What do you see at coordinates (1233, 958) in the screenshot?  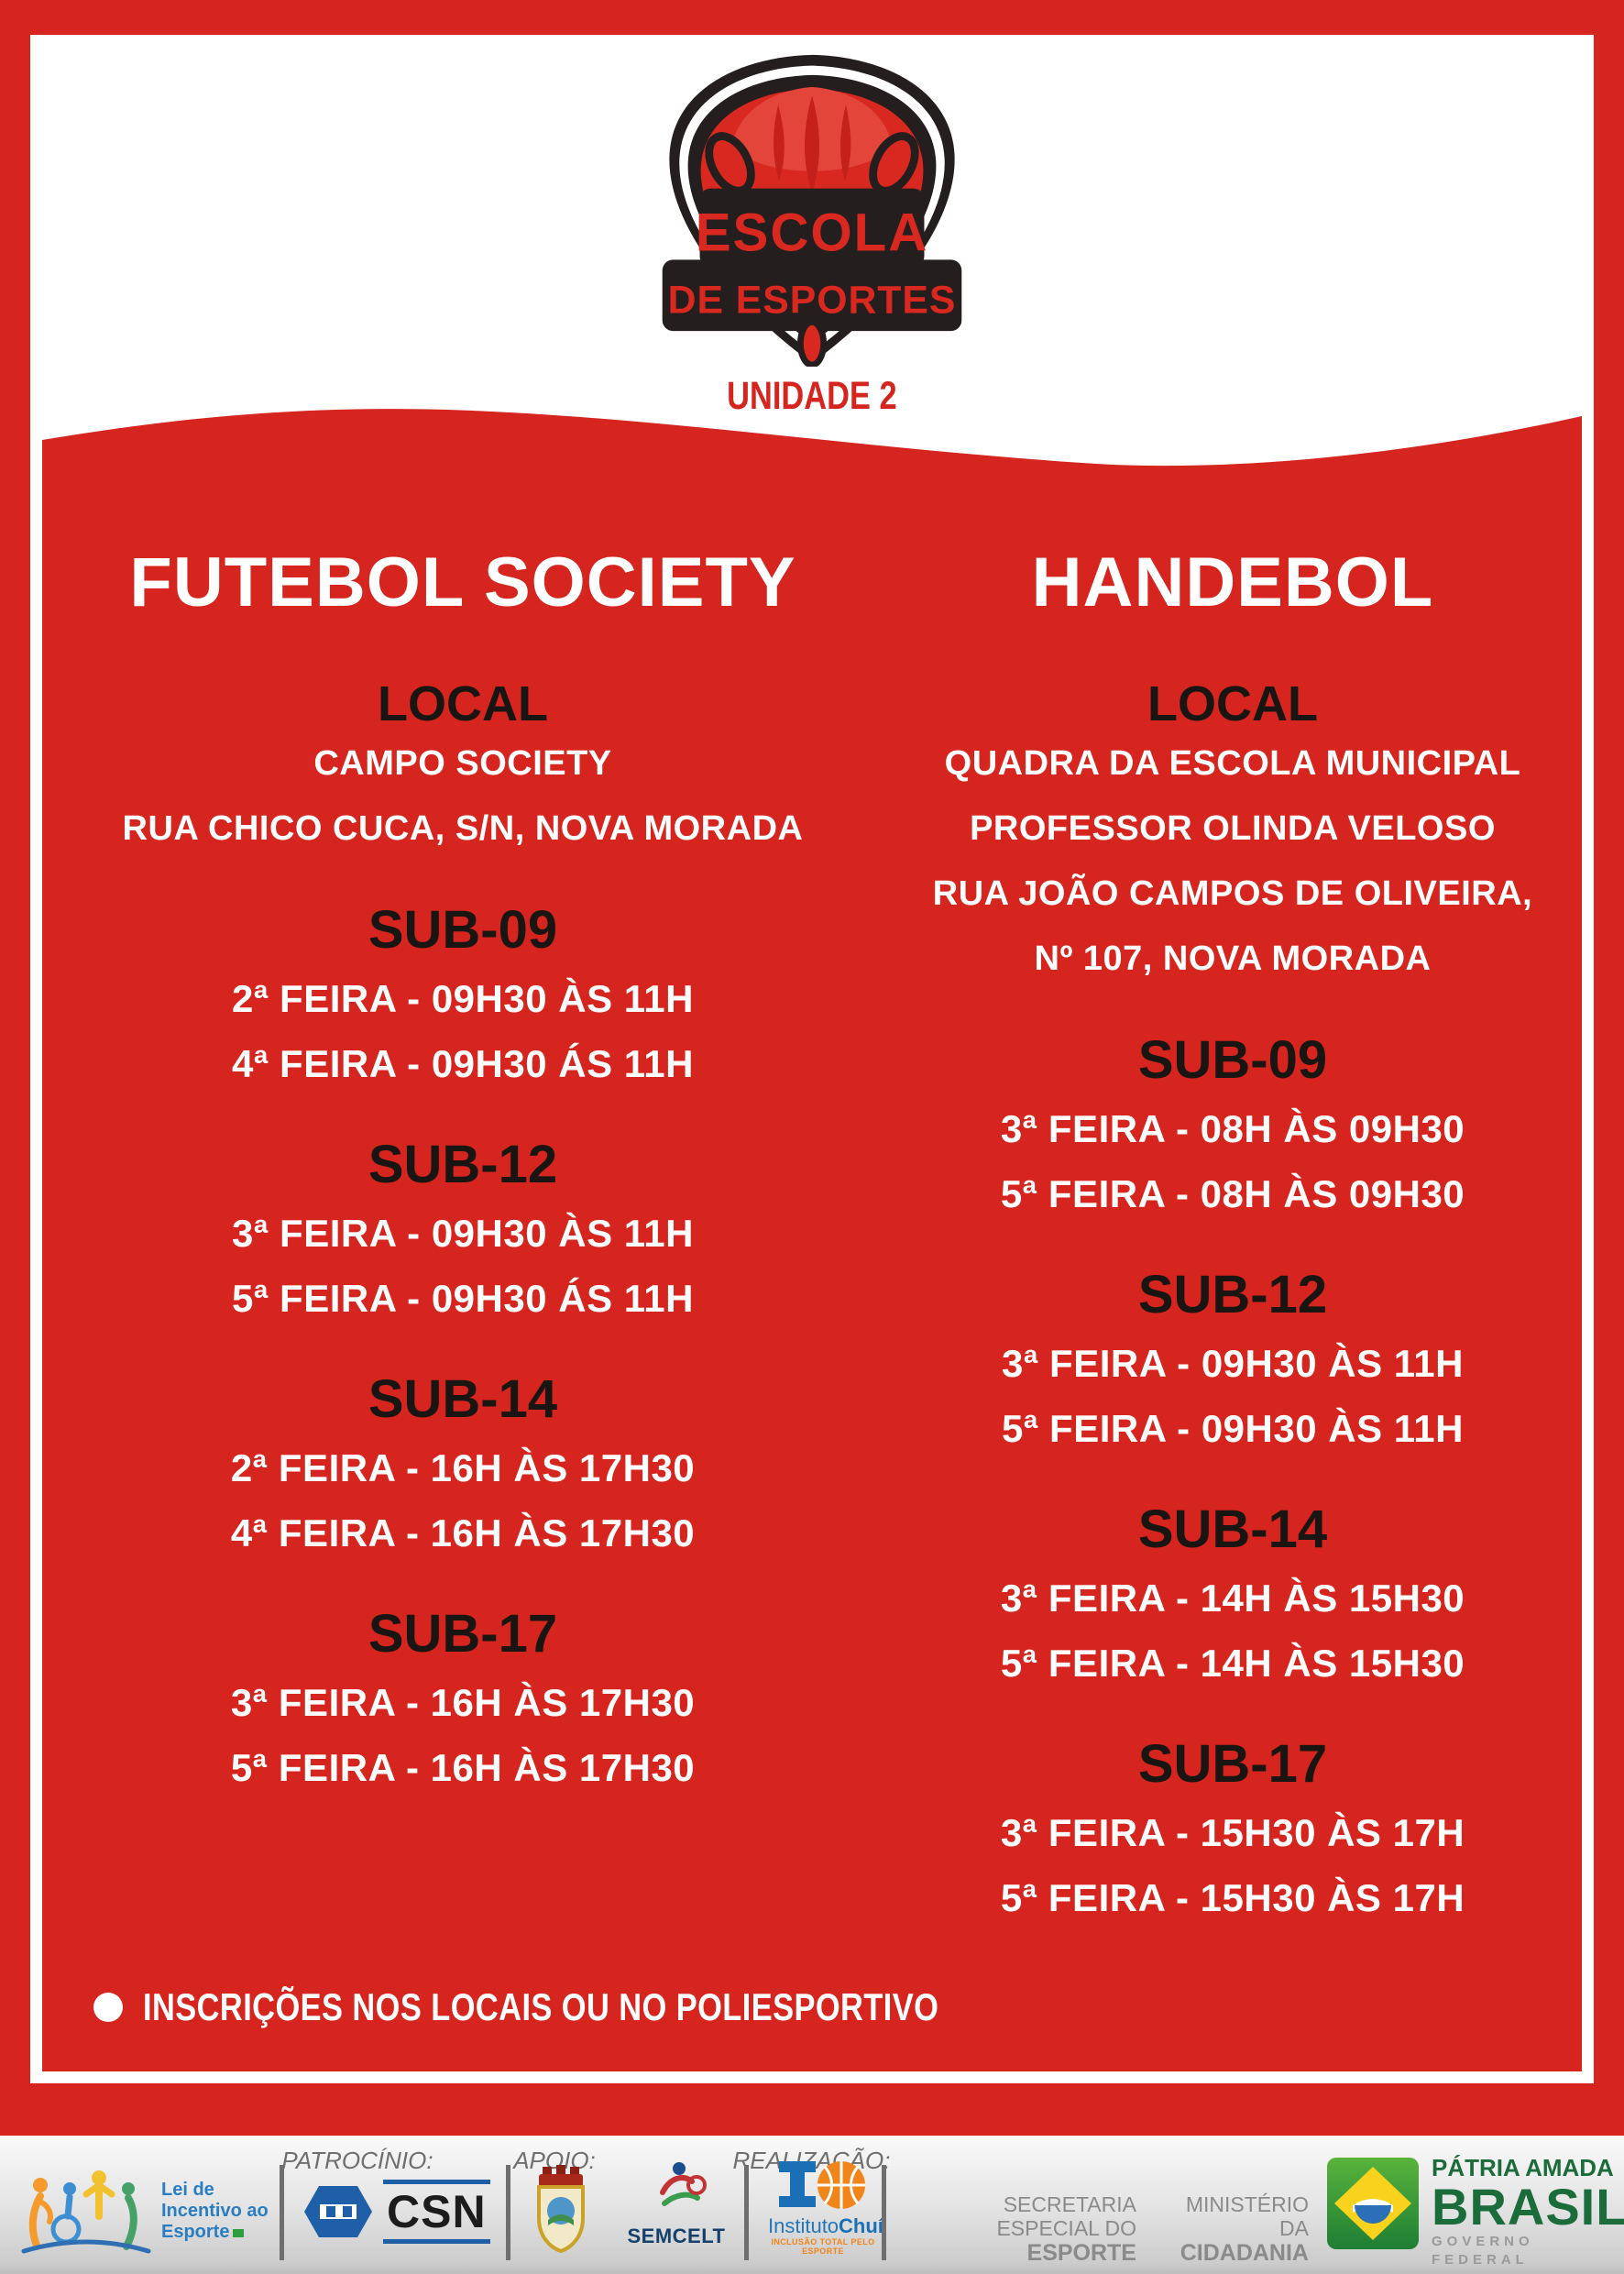 I see `address-line: Nº 107, NOVA MORADA` at bounding box center [1233, 958].